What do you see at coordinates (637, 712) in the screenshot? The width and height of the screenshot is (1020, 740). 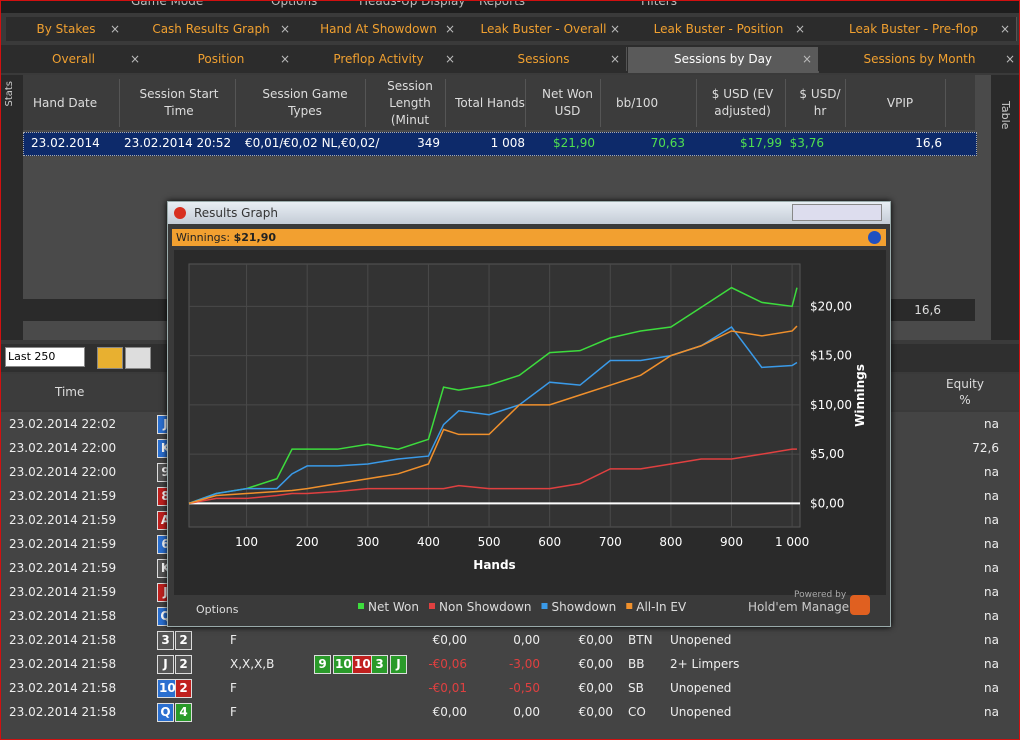 I see `hand-pos: CO` at bounding box center [637, 712].